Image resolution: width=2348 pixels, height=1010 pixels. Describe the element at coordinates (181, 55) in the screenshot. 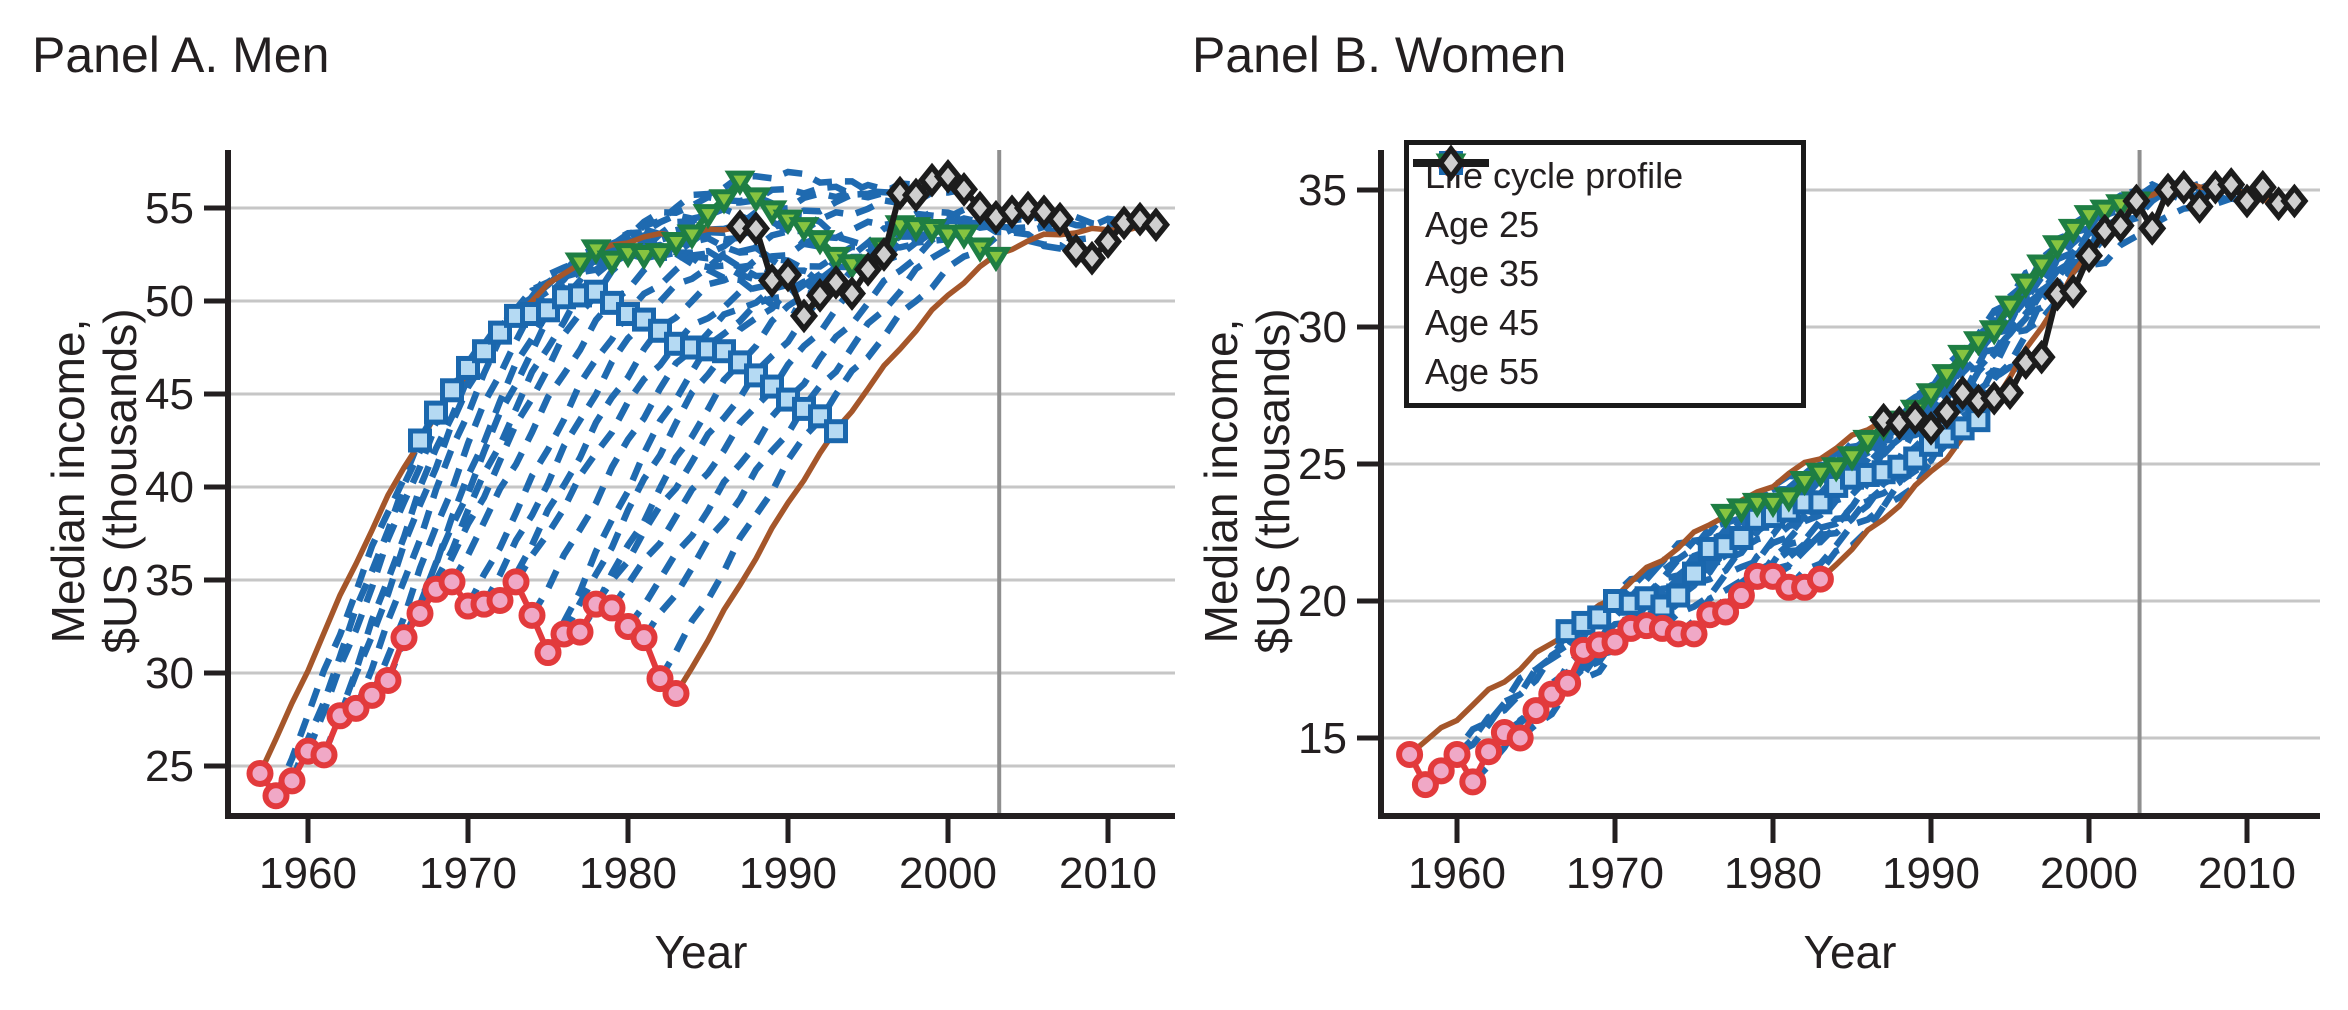

I see `panel-a-title: Panel A. Men` at that location.